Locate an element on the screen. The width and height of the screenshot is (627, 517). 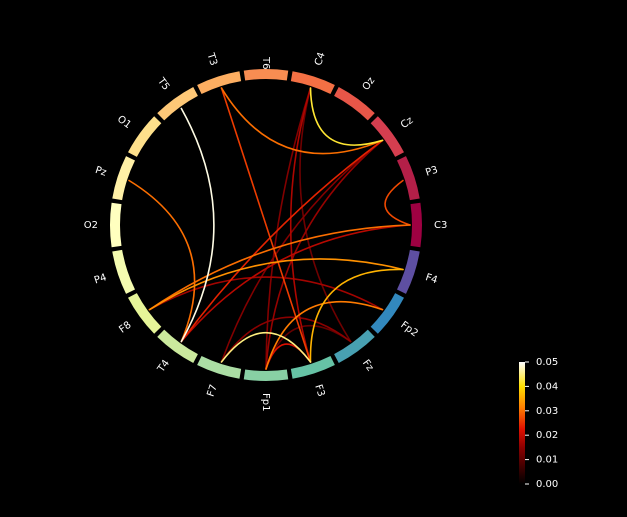
connection-fz-f7 is located at coordinates (286, 339).